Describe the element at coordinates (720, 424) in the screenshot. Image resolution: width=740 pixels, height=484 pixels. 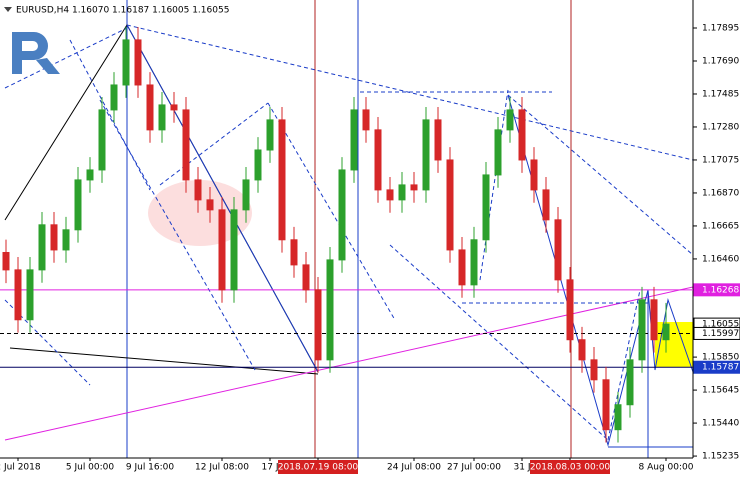
I see `y-tick-label: 1.15440` at that location.